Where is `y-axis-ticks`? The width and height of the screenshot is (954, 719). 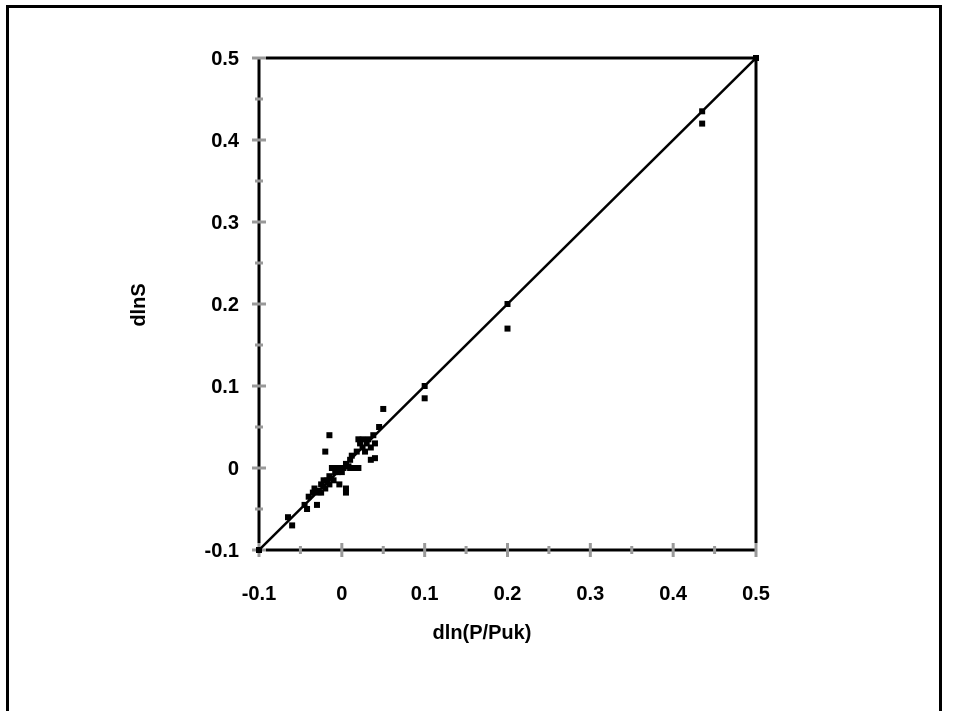 y-axis-ticks is located at coordinates (259, 304).